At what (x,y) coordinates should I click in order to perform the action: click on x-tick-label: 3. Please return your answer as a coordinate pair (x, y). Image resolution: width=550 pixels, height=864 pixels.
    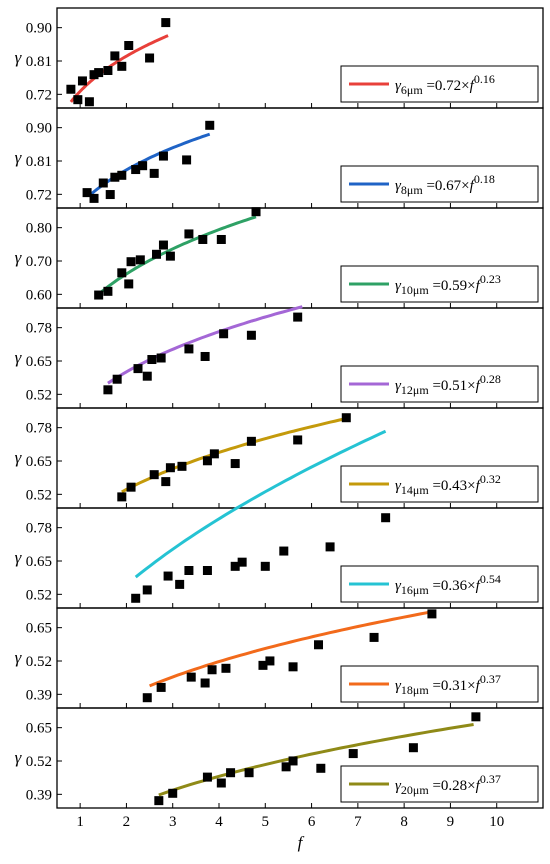
    Looking at the image, I should click on (173, 822).